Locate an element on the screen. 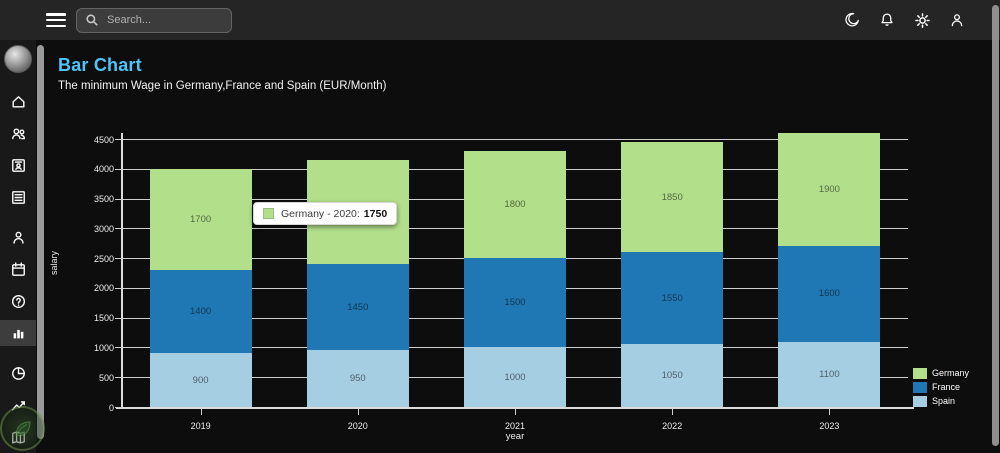 This screenshot has width=1000, height=453. topbar is located at coordinates (500, 20).